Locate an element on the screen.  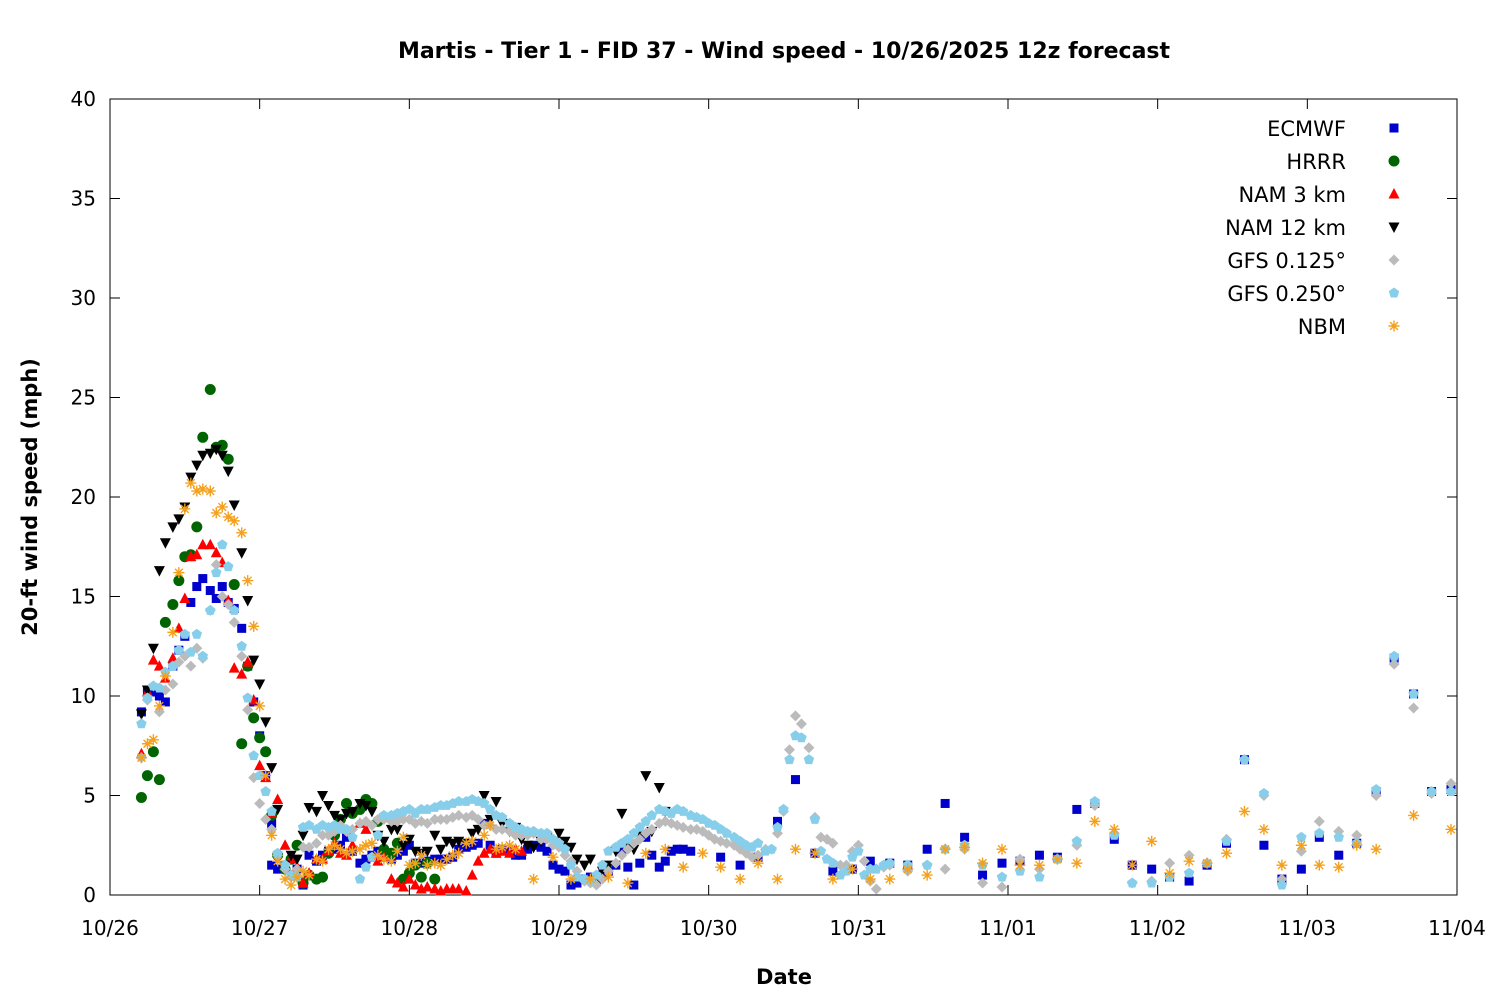
y-tick-label: 30 is located at coordinates (83, 298).